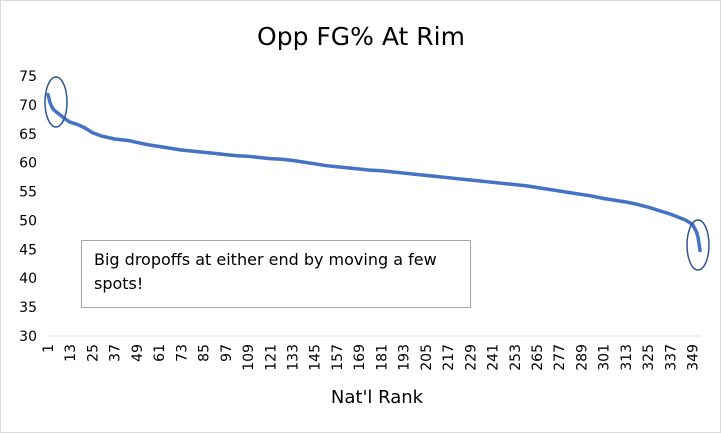 This screenshot has width=721, height=433. I want to click on x-tick-label: 1, so click(49, 348).